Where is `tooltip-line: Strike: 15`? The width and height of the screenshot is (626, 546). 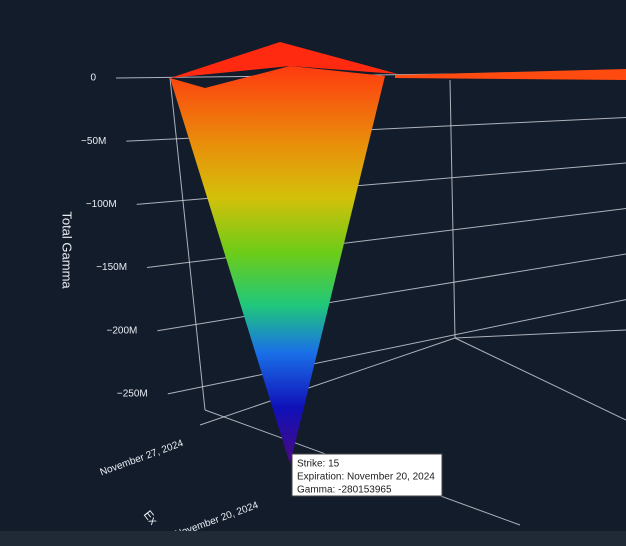
tooltip-line: Strike: 15 is located at coordinates (318, 464).